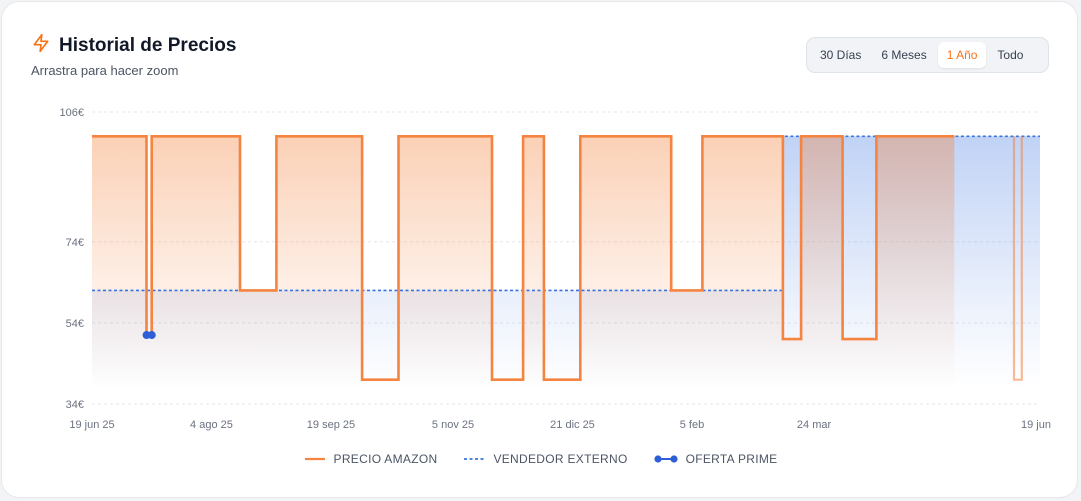 This screenshot has height=501, width=1081. Describe the element at coordinates (75, 324) in the screenshot. I see `y-tick-label: 54€` at that location.